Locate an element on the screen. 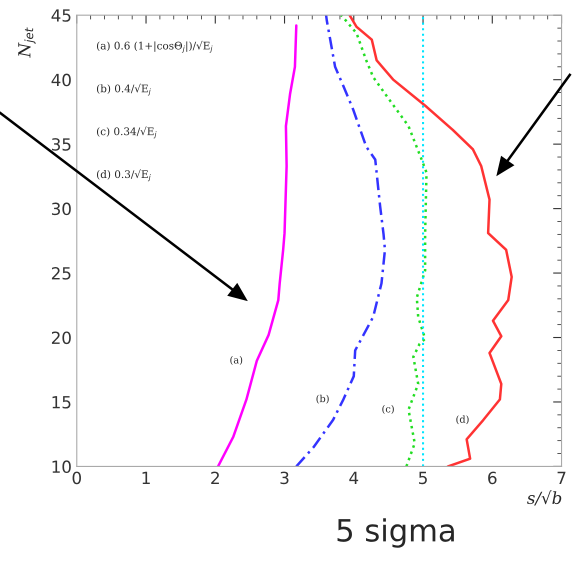  series-label: (d) is located at coordinates (462, 419).